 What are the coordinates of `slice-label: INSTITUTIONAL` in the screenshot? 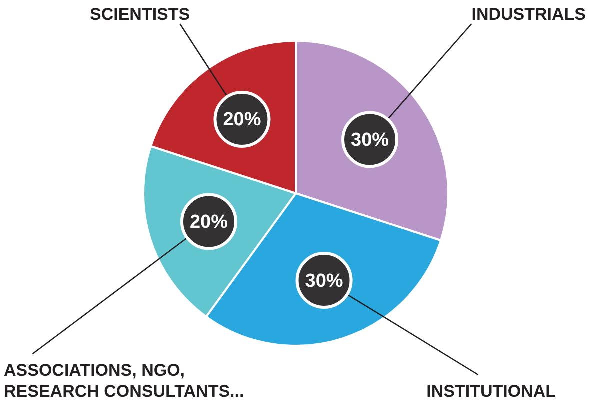 It's located at (491, 391).